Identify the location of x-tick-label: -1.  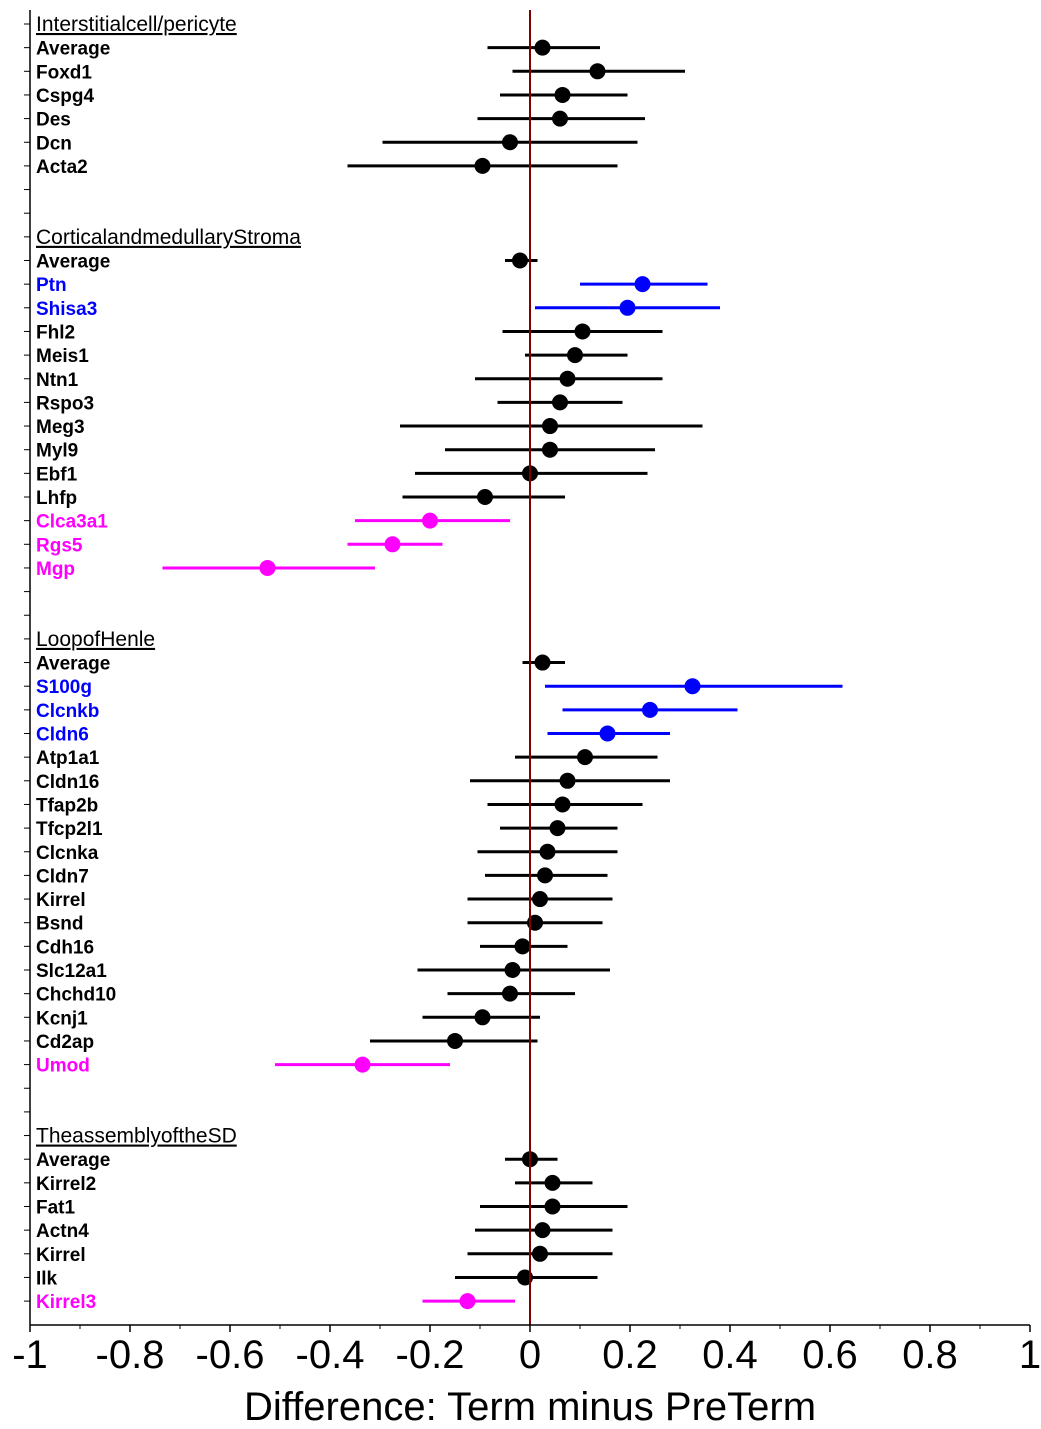
(30, 1355).